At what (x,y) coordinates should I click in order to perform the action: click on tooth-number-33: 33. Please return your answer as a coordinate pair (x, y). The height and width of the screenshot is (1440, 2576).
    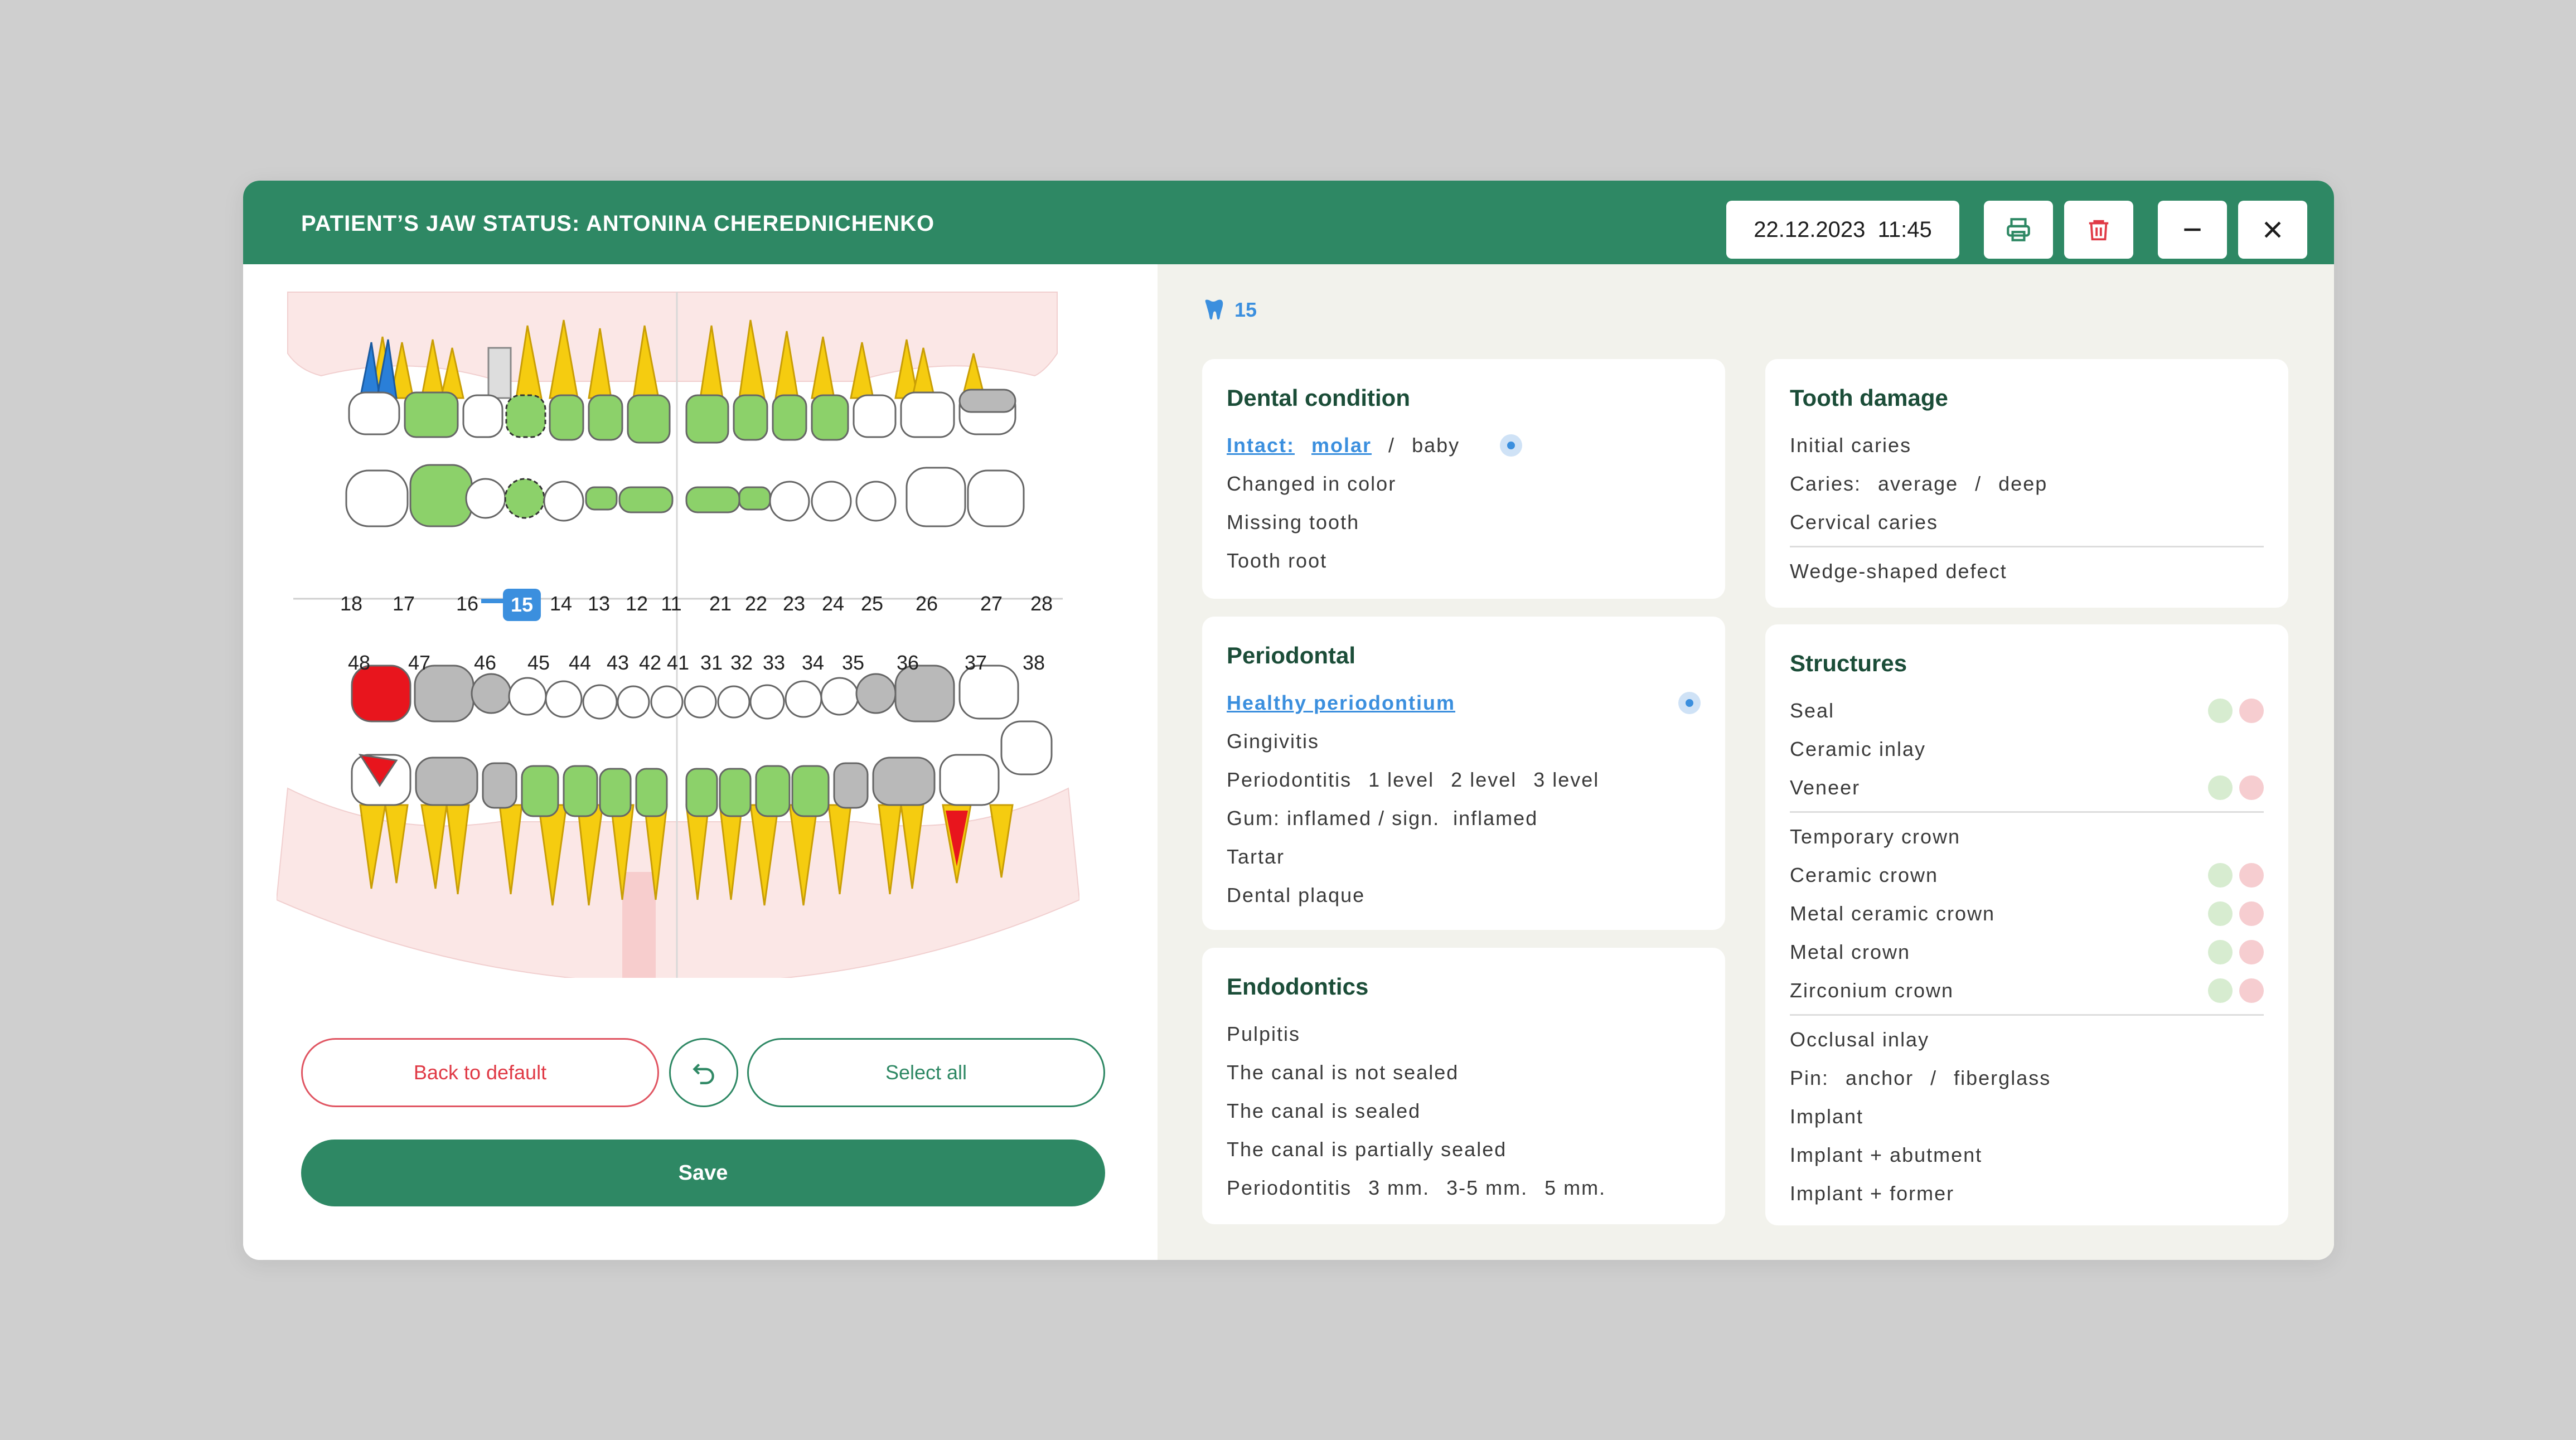
    Looking at the image, I should click on (774, 662).